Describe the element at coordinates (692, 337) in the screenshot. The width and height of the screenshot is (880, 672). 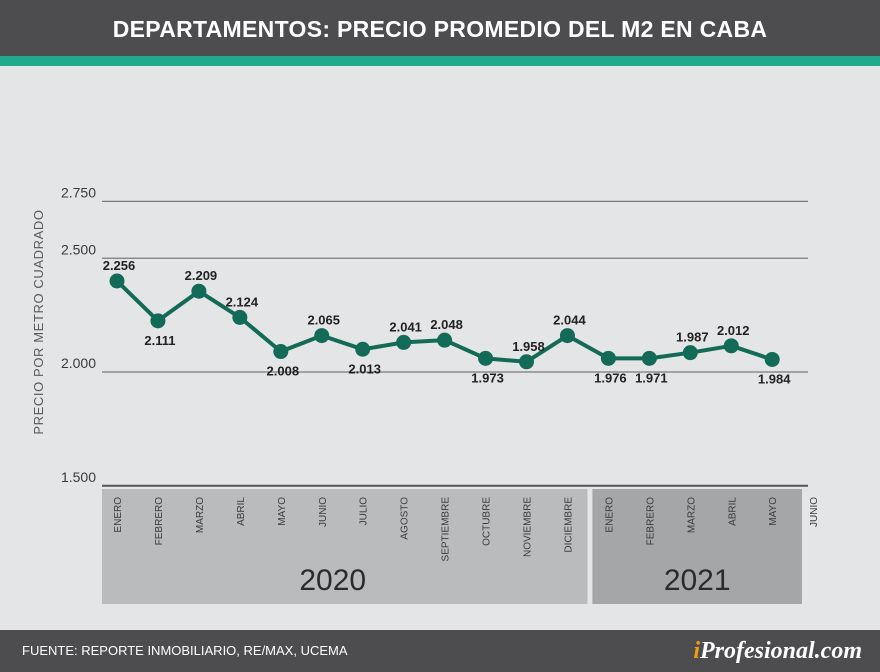
I see `data-label: 1.987` at that location.